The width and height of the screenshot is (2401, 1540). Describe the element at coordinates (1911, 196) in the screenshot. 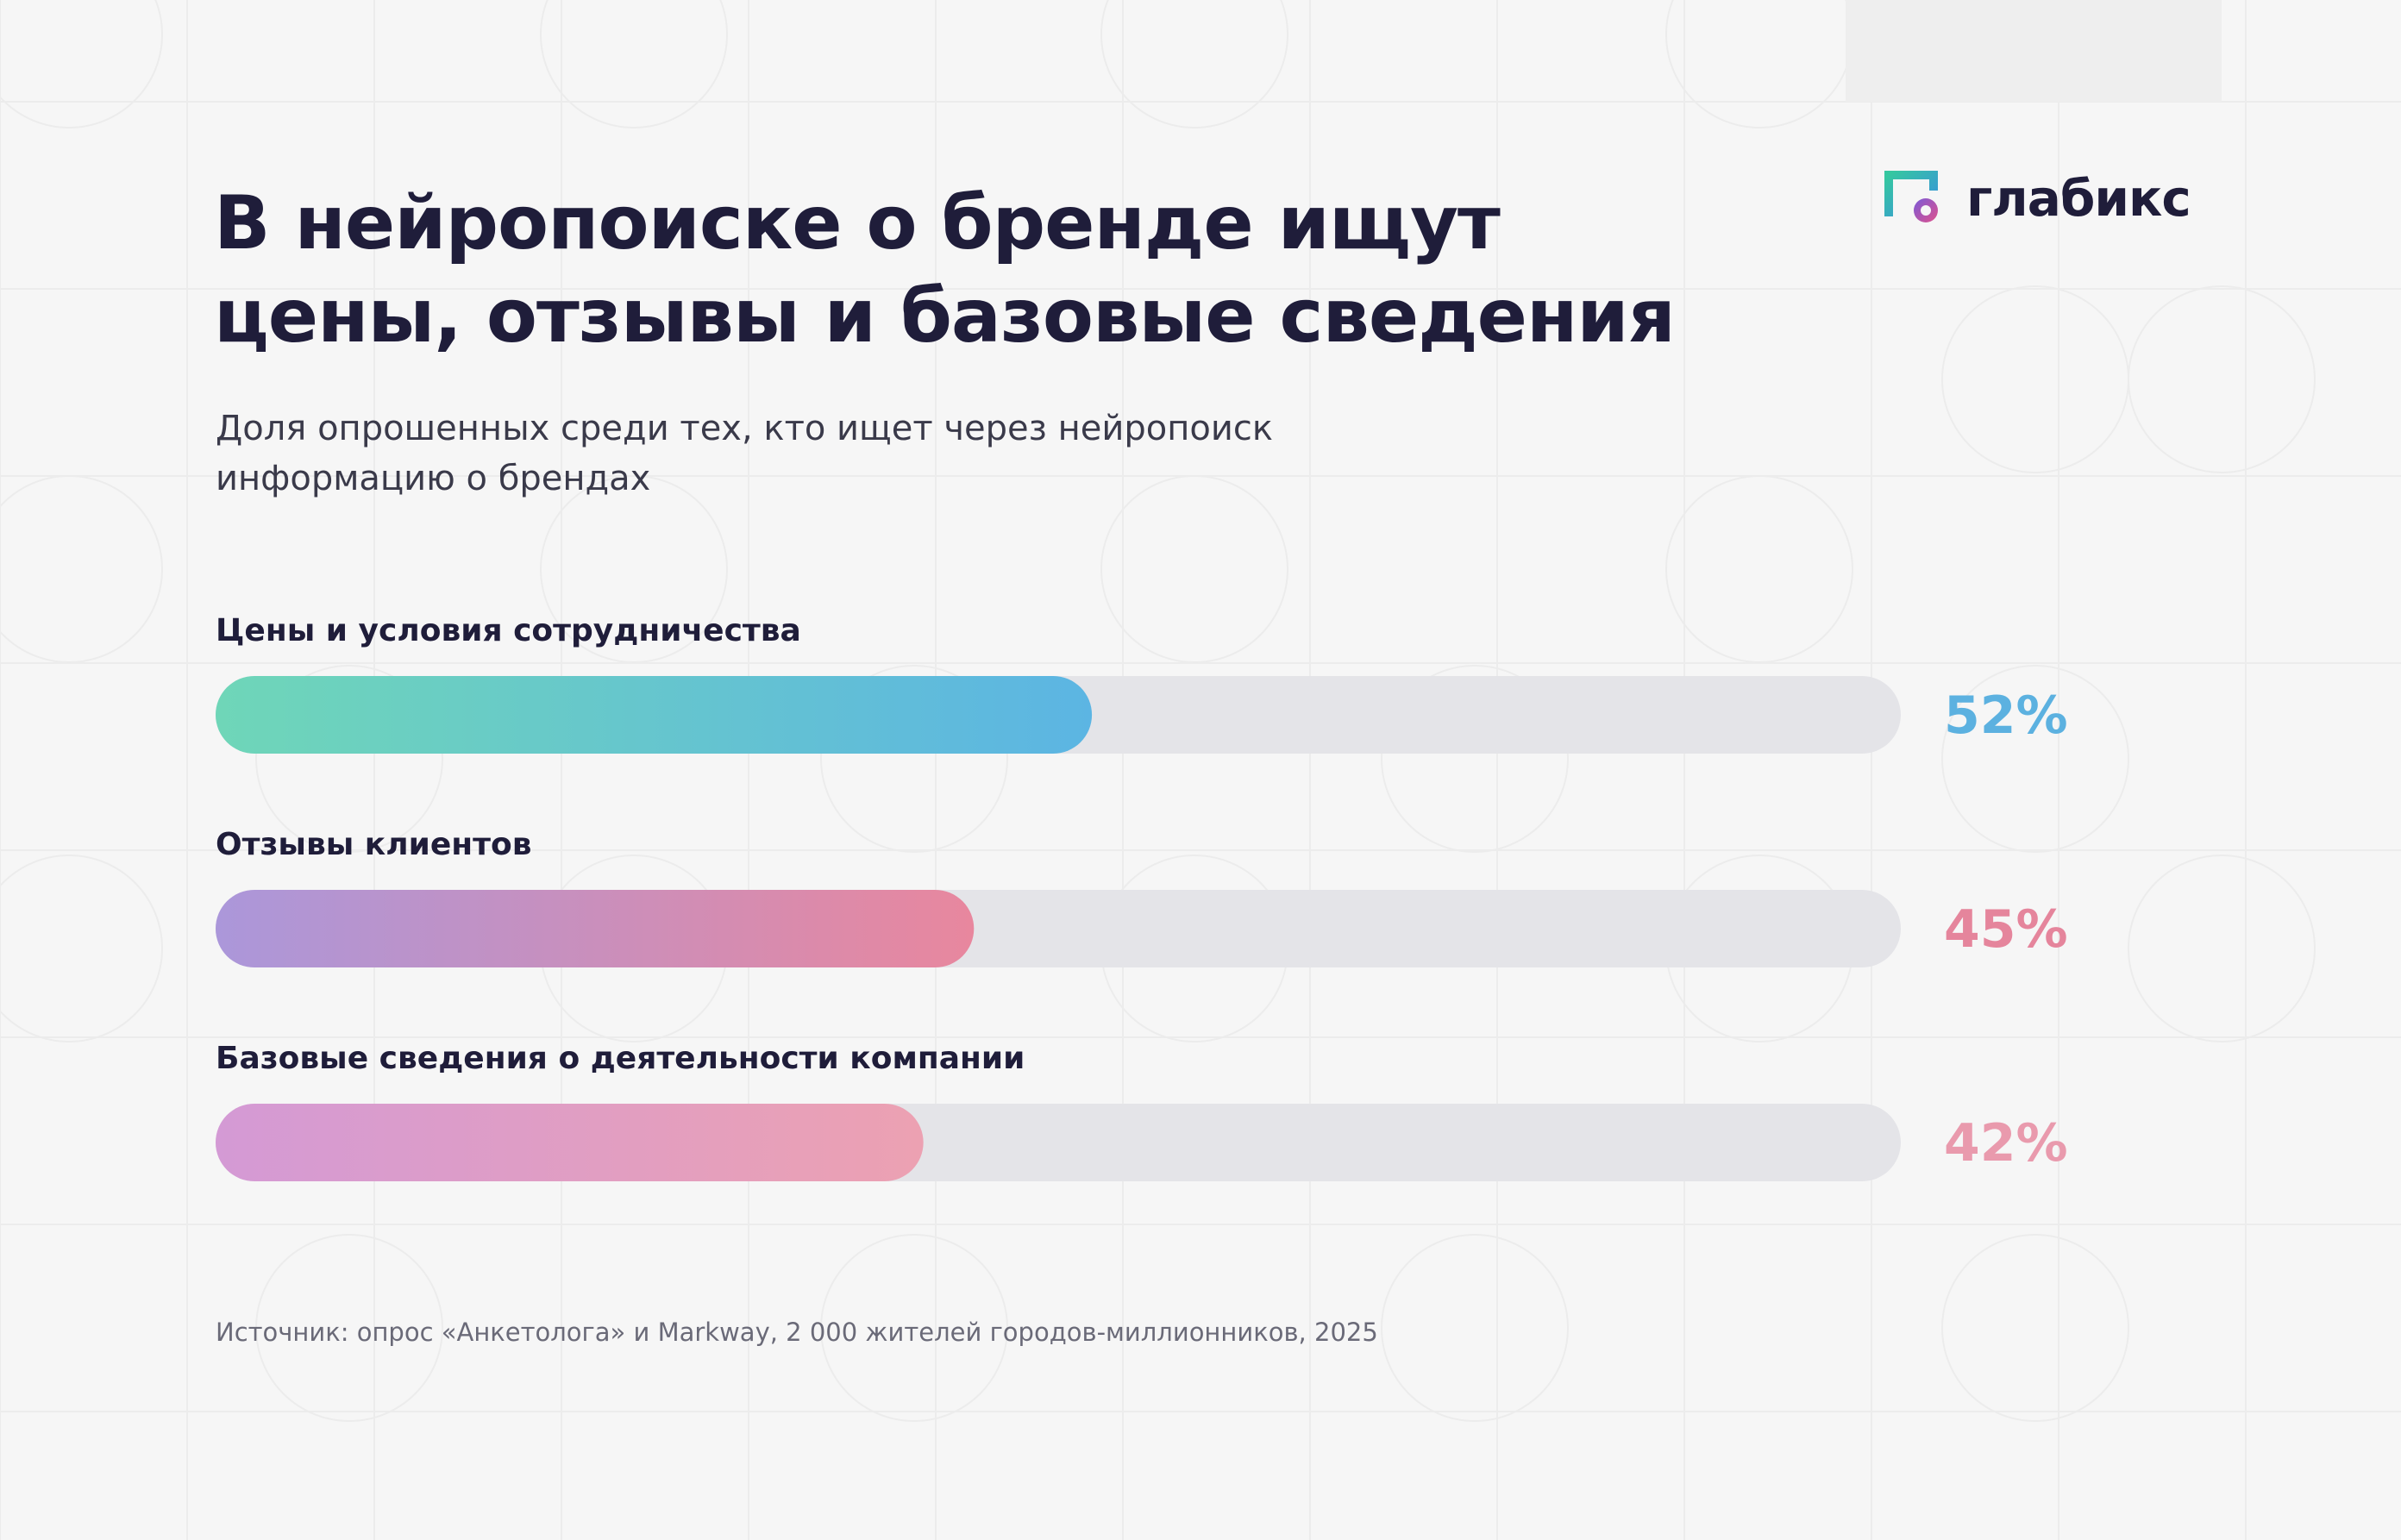

I see `glabix-logo-icon` at that location.